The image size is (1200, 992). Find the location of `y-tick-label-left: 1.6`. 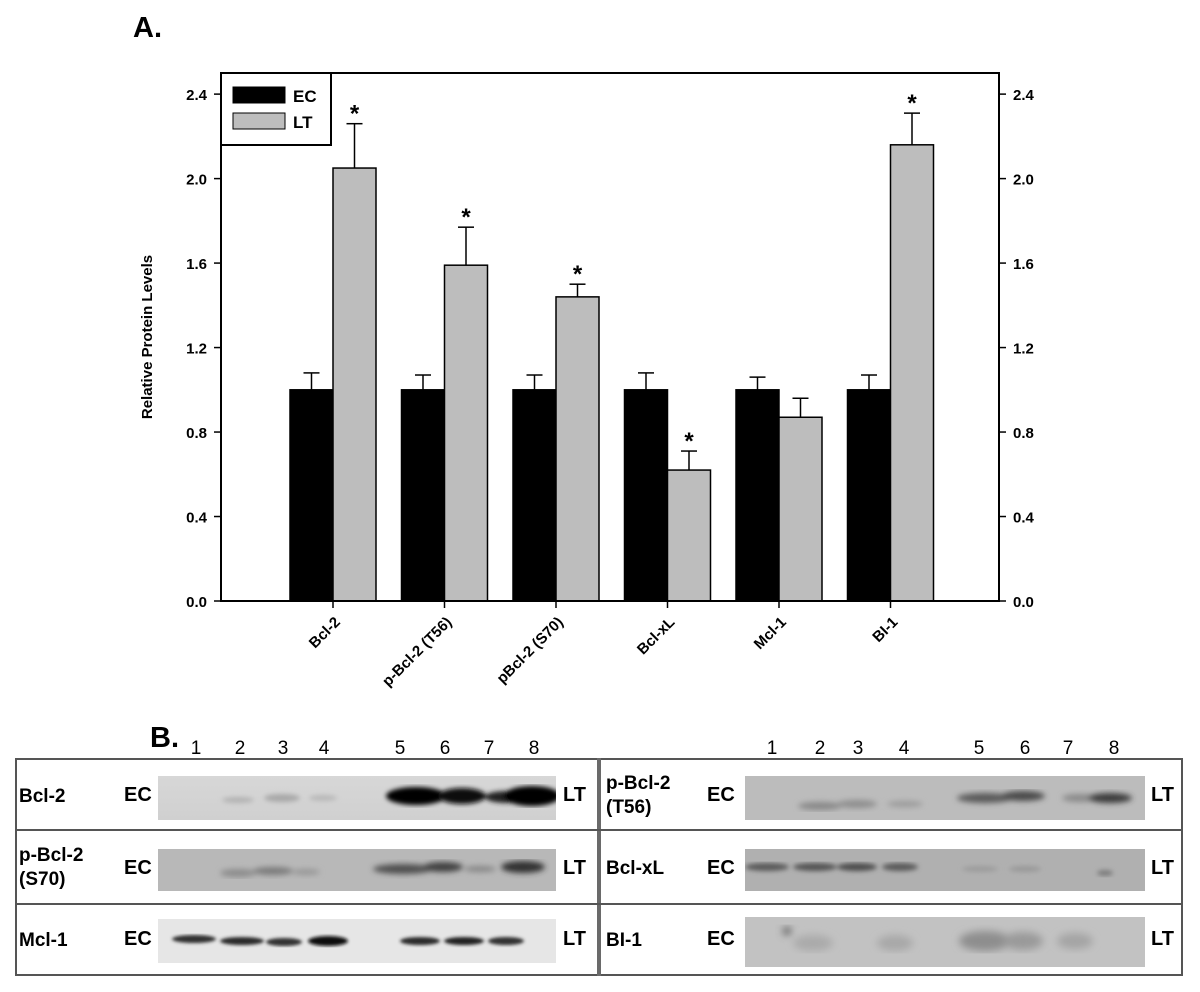

y-tick-label-left: 1.6 is located at coordinates (196, 264).